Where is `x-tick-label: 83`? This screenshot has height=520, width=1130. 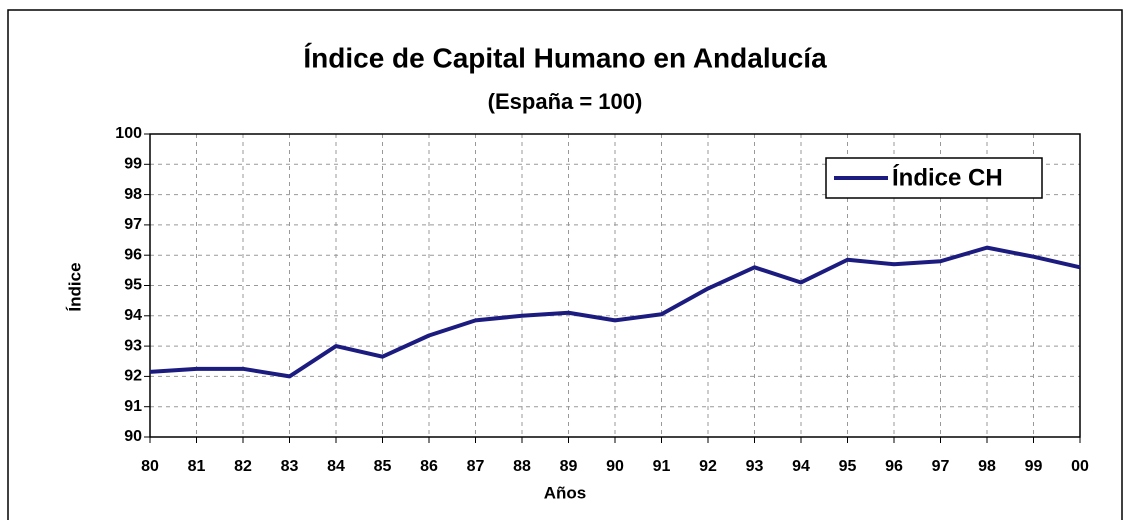
x-tick-label: 83 is located at coordinates (290, 466).